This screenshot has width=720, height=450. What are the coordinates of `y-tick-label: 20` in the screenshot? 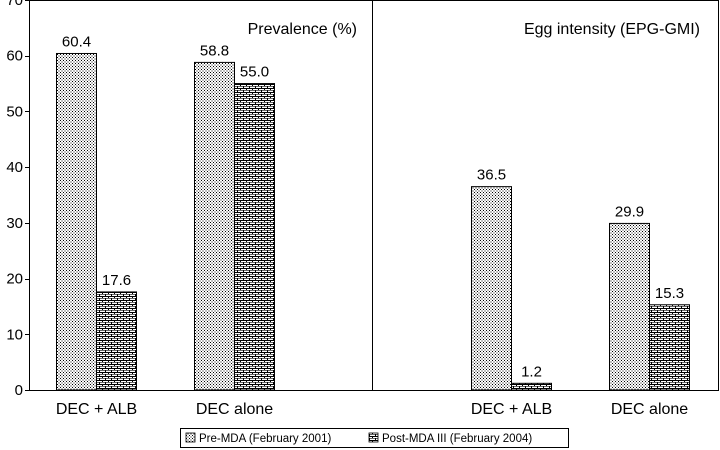 It's located at (14, 279).